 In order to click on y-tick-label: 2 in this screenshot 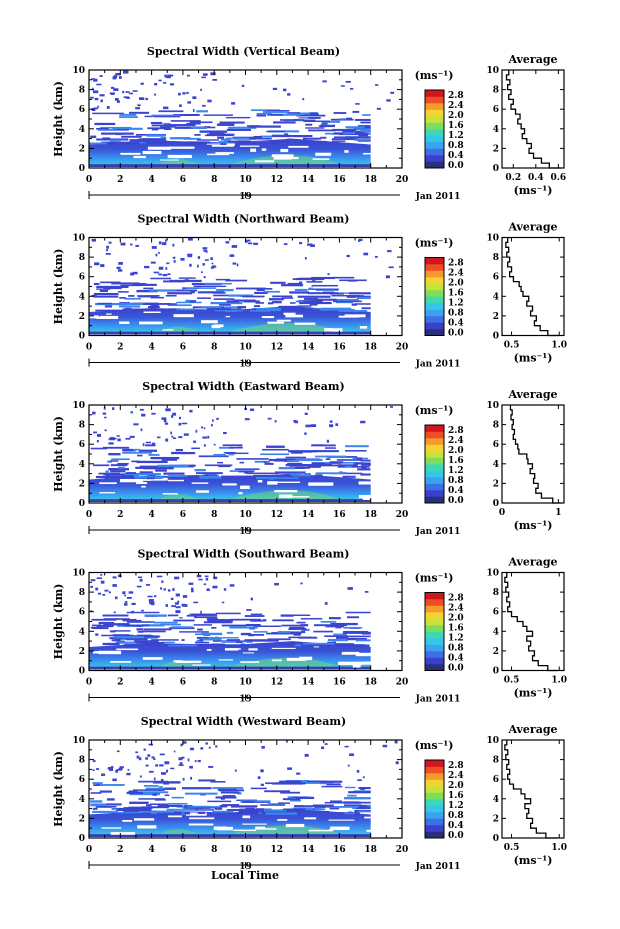, I will do `click(82, 149)`.